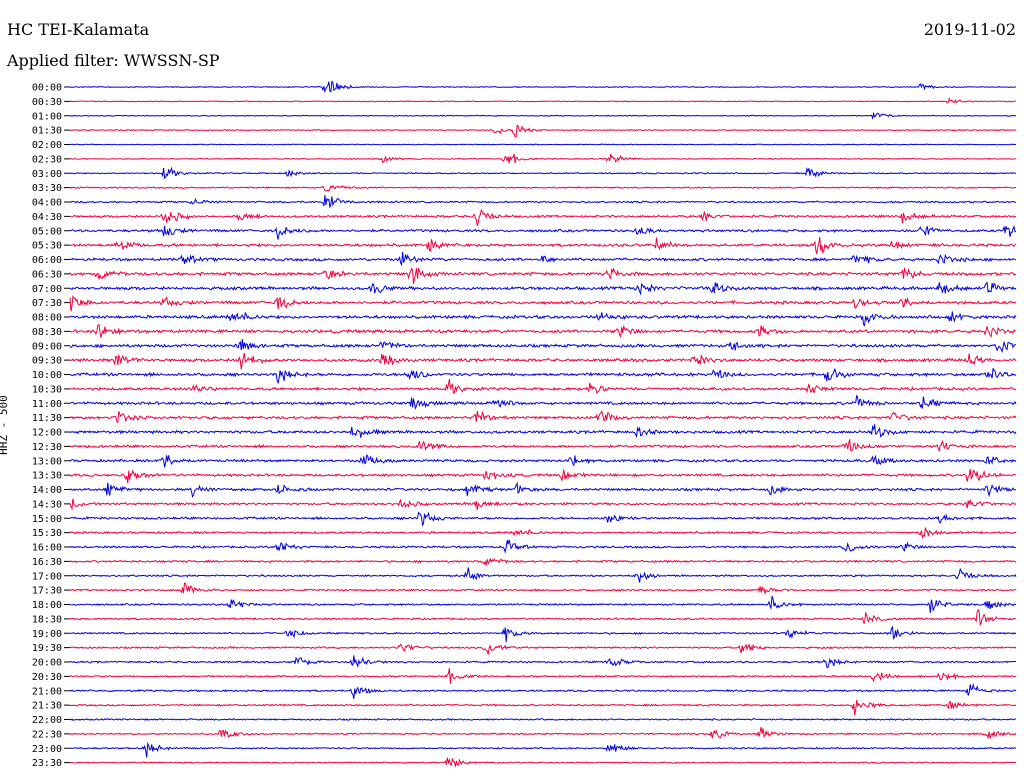 The width and height of the screenshot is (1024, 780). What do you see at coordinates (47, 533) in the screenshot?
I see `row-label-1530: 15:30` at bounding box center [47, 533].